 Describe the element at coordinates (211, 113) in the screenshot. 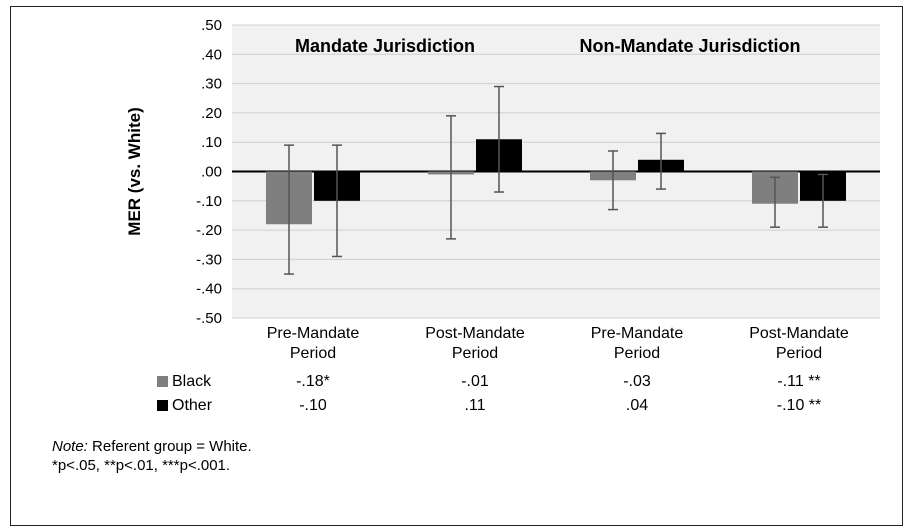

I see `y-tick-label: .20` at that location.